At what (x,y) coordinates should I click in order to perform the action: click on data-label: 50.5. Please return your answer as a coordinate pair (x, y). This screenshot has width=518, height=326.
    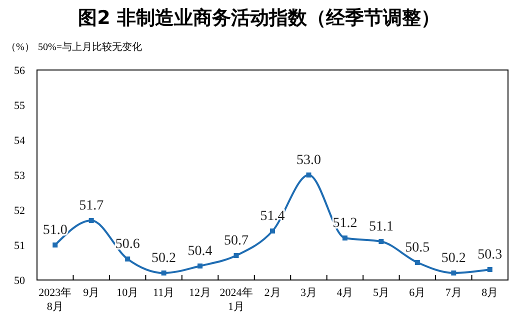
    Looking at the image, I should click on (417, 248).